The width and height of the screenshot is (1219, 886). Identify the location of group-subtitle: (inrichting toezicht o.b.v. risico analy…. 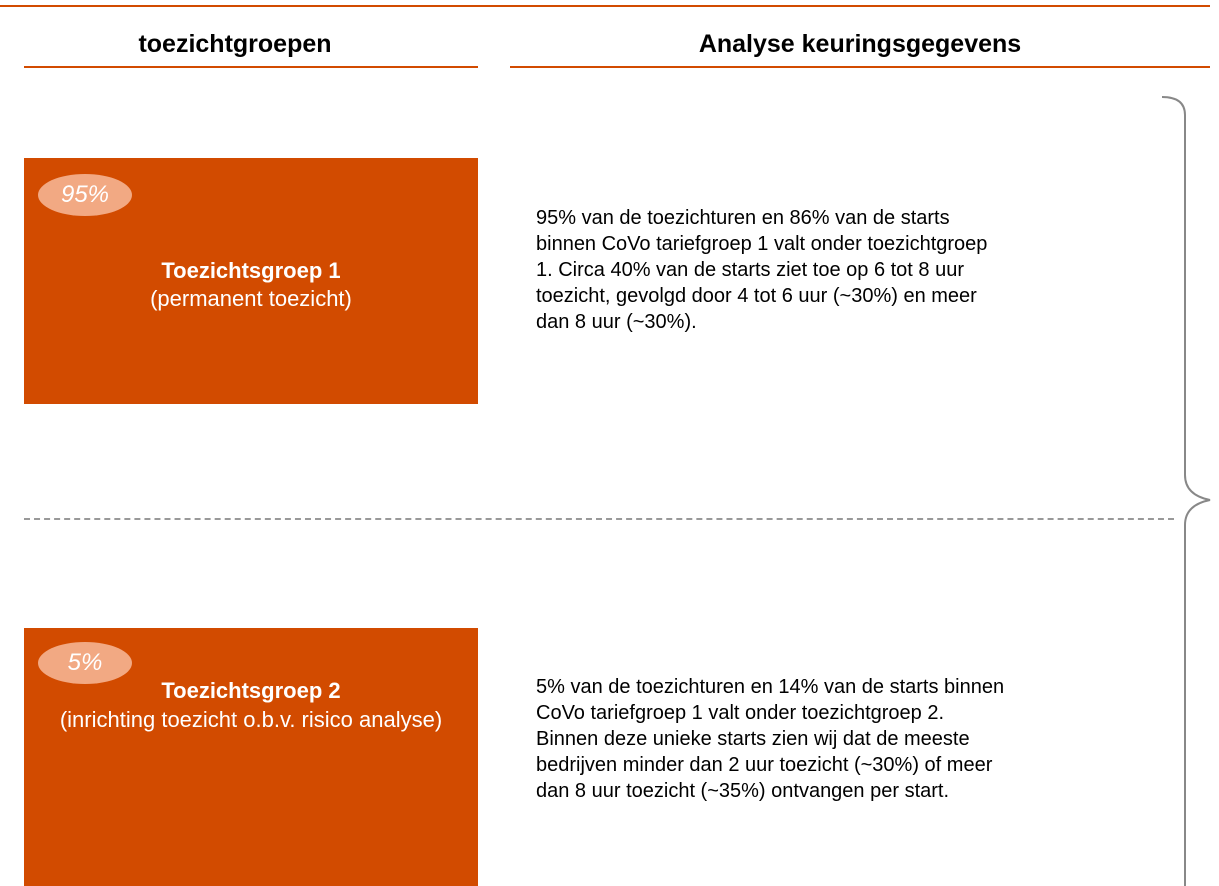
(251, 719).